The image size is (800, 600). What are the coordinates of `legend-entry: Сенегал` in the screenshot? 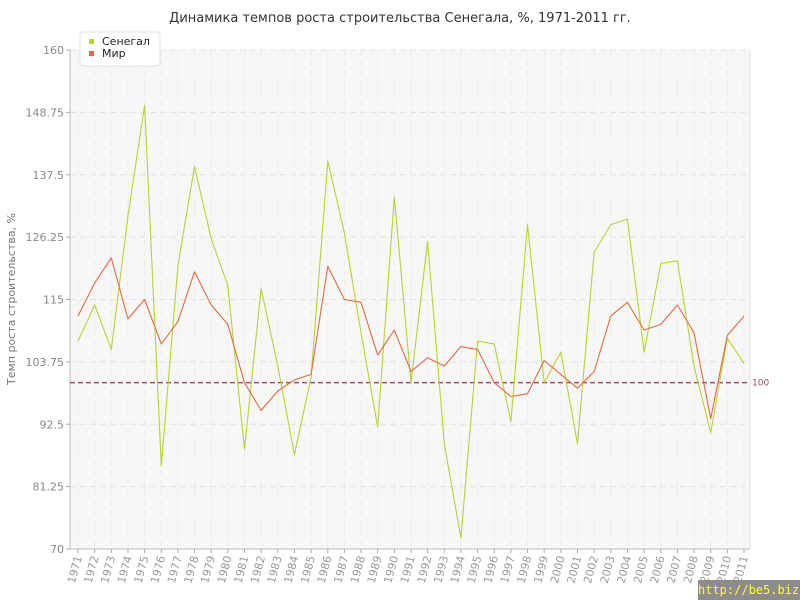 It's located at (126, 41).